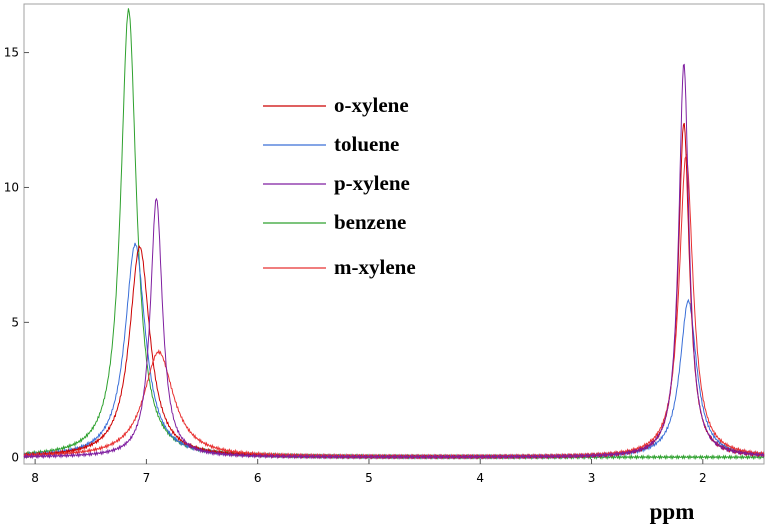 The height and width of the screenshot is (530, 768). Describe the element at coordinates (375, 267) in the screenshot. I see `legend-label-m-xylene: m-xylene` at that location.